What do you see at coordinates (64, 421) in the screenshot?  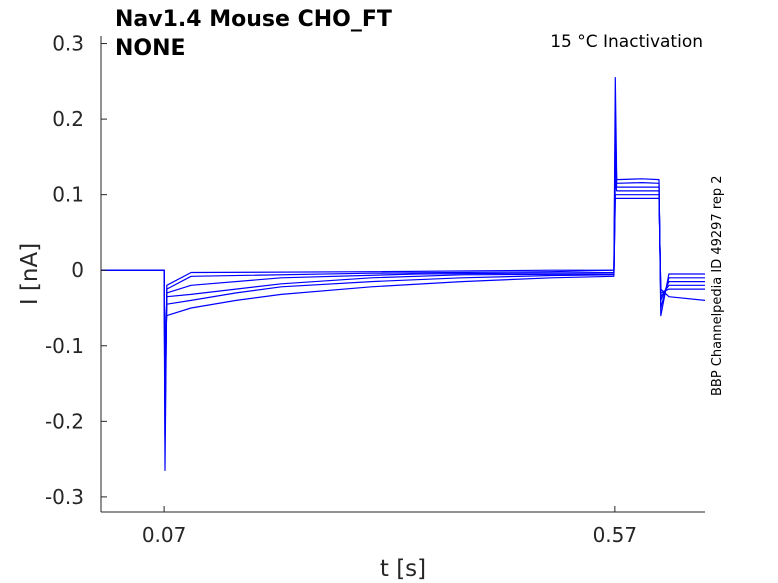 I see `y-tick-label: -0.2` at bounding box center [64, 421].